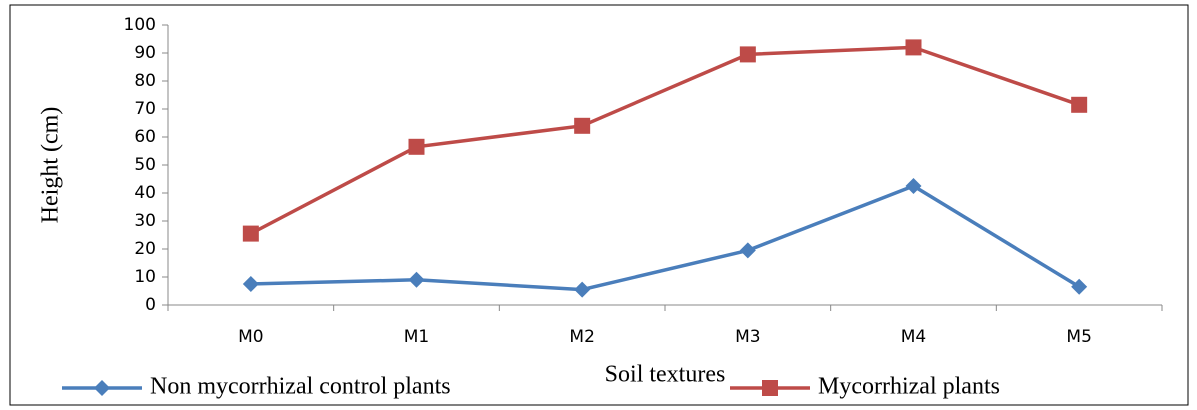 The width and height of the screenshot is (1197, 410). What do you see at coordinates (1078, 337) in the screenshot?
I see `x-tick-label: M5` at bounding box center [1078, 337].